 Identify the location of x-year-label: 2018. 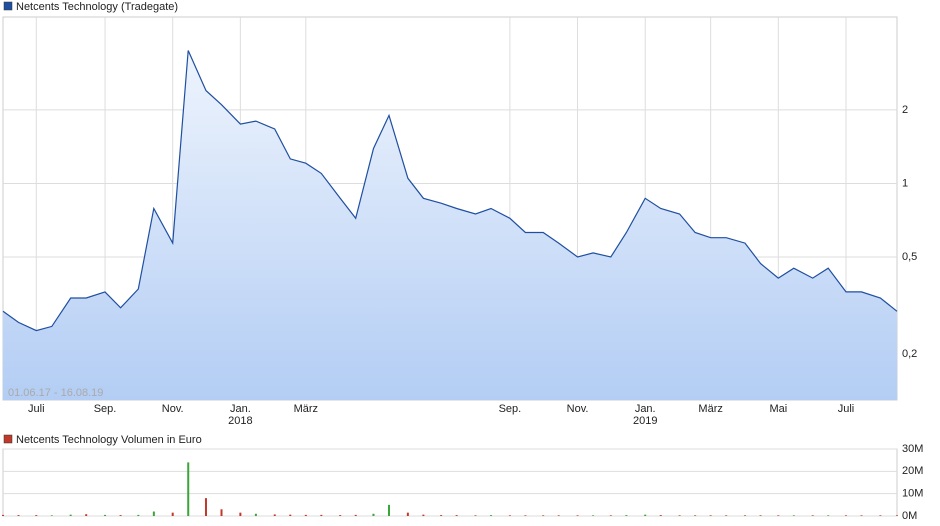
(240, 421).